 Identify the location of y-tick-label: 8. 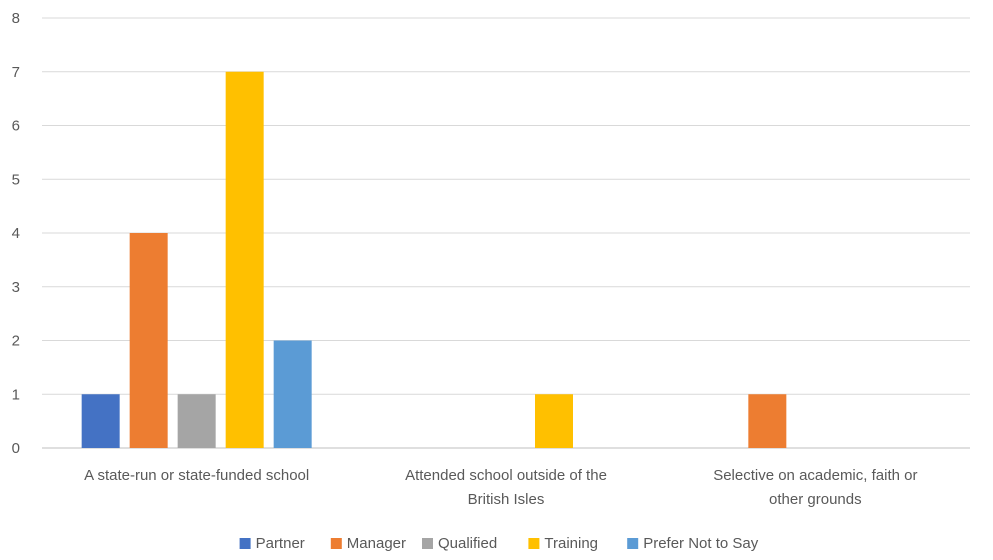
(16, 18).